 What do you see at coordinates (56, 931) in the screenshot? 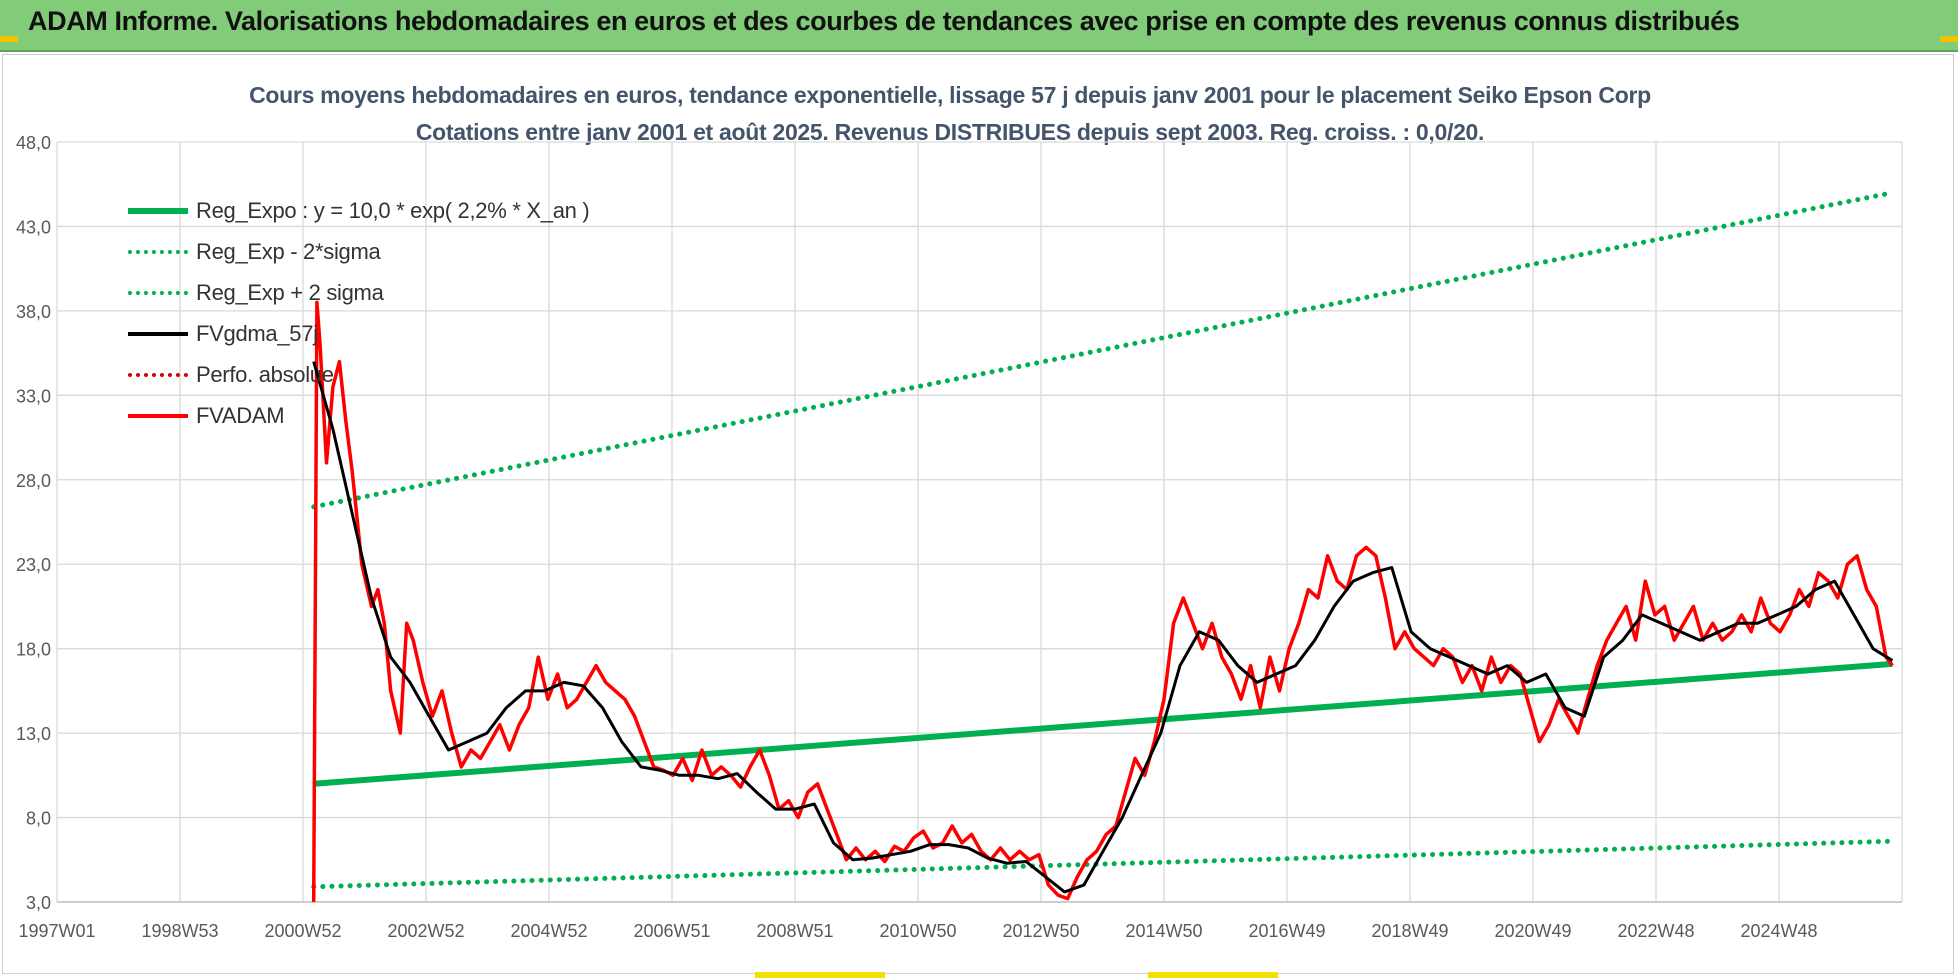
I see `x-tick-label: 1997W01` at bounding box center [56, 931].